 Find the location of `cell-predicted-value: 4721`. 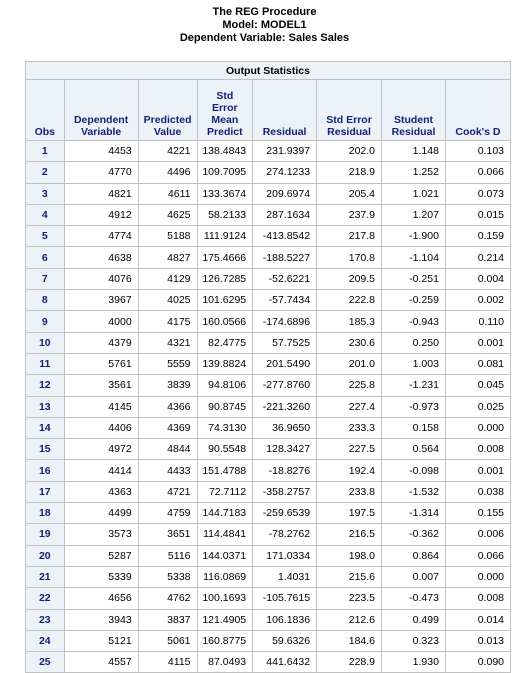

cell-predicted-value: 4721 is located at coordinates (167, 492).